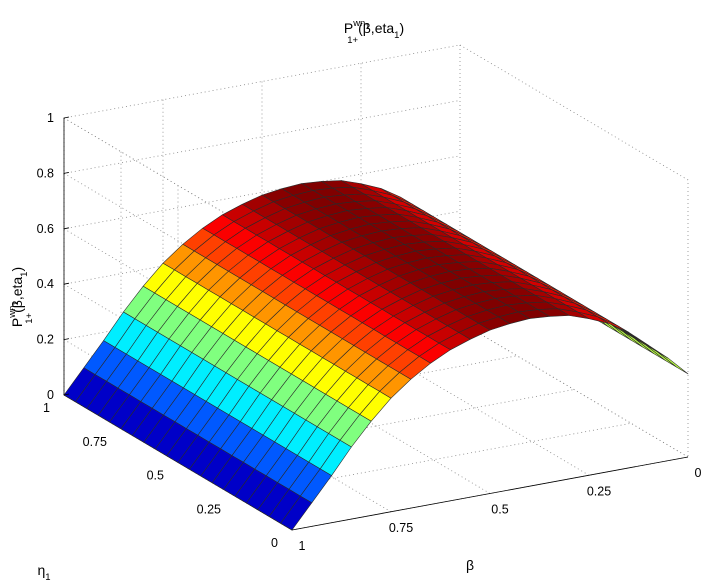 The width and height of the screenshot is (713, 585). Describe the element at coordinates (50, 395) in the screenshot. I see `z-tick-label: 0` at that location.